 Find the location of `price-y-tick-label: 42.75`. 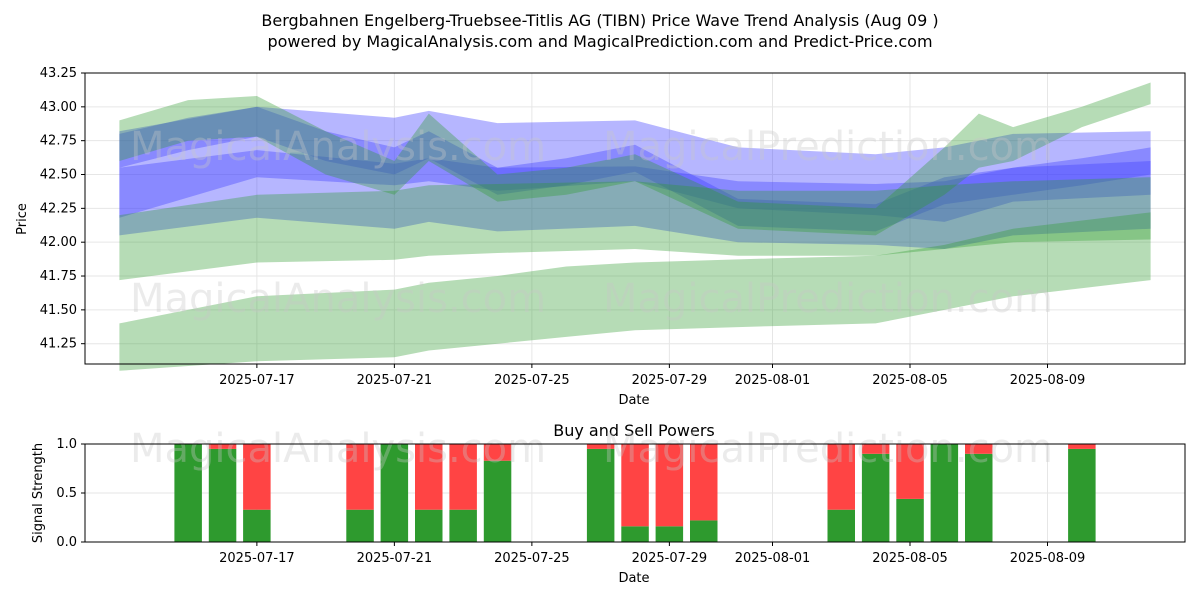

price-y-tick-label: 42.75 is located at coordinates (58, 141).